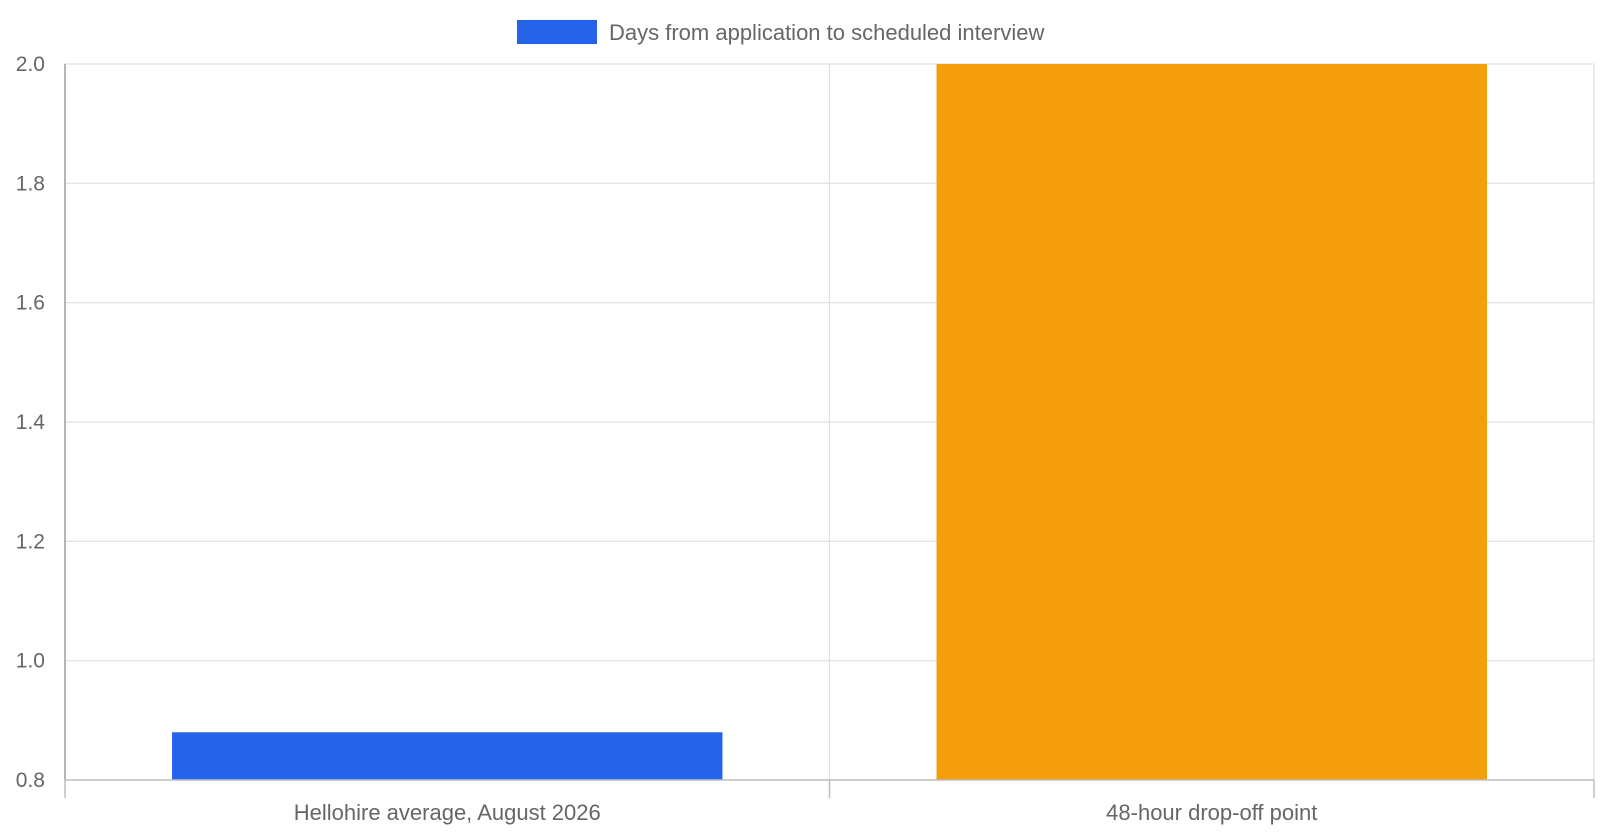 This screenshot has width=1600, height=840. I want to click on y-tick-label: 2.0, so click(30, 64).